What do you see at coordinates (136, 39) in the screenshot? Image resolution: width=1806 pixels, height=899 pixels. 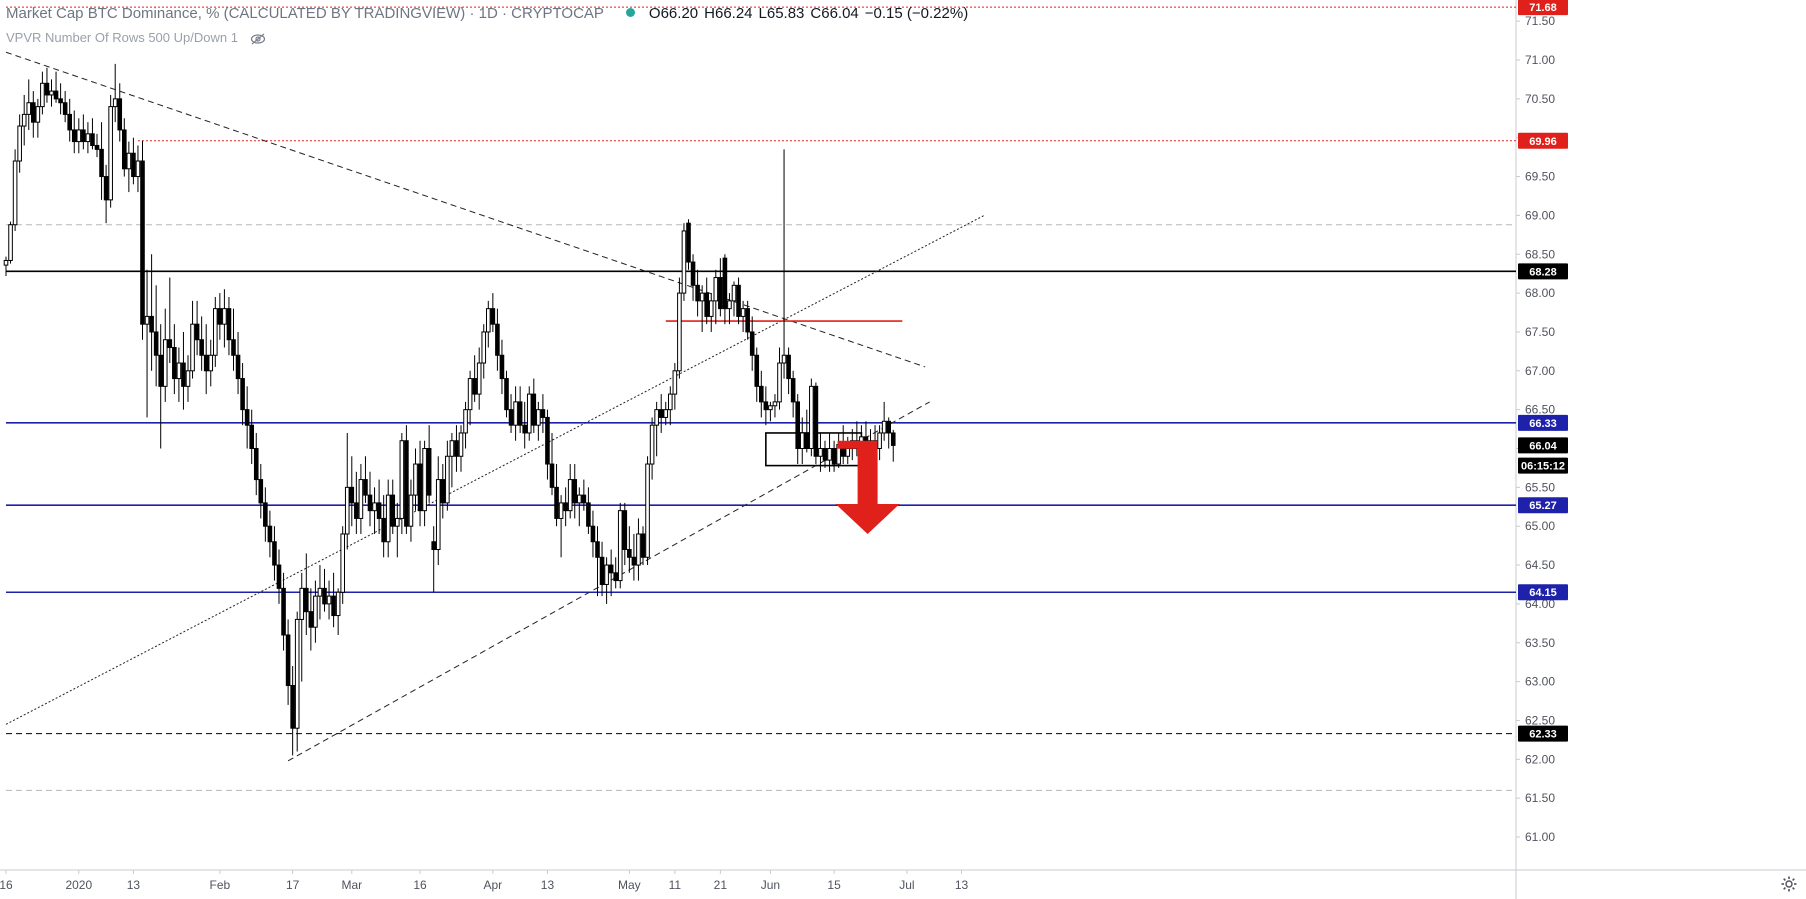 I see `indicator-legend: VPVR Number Of Rows 500 Up/Down 1` at bounding box center [136, 39].